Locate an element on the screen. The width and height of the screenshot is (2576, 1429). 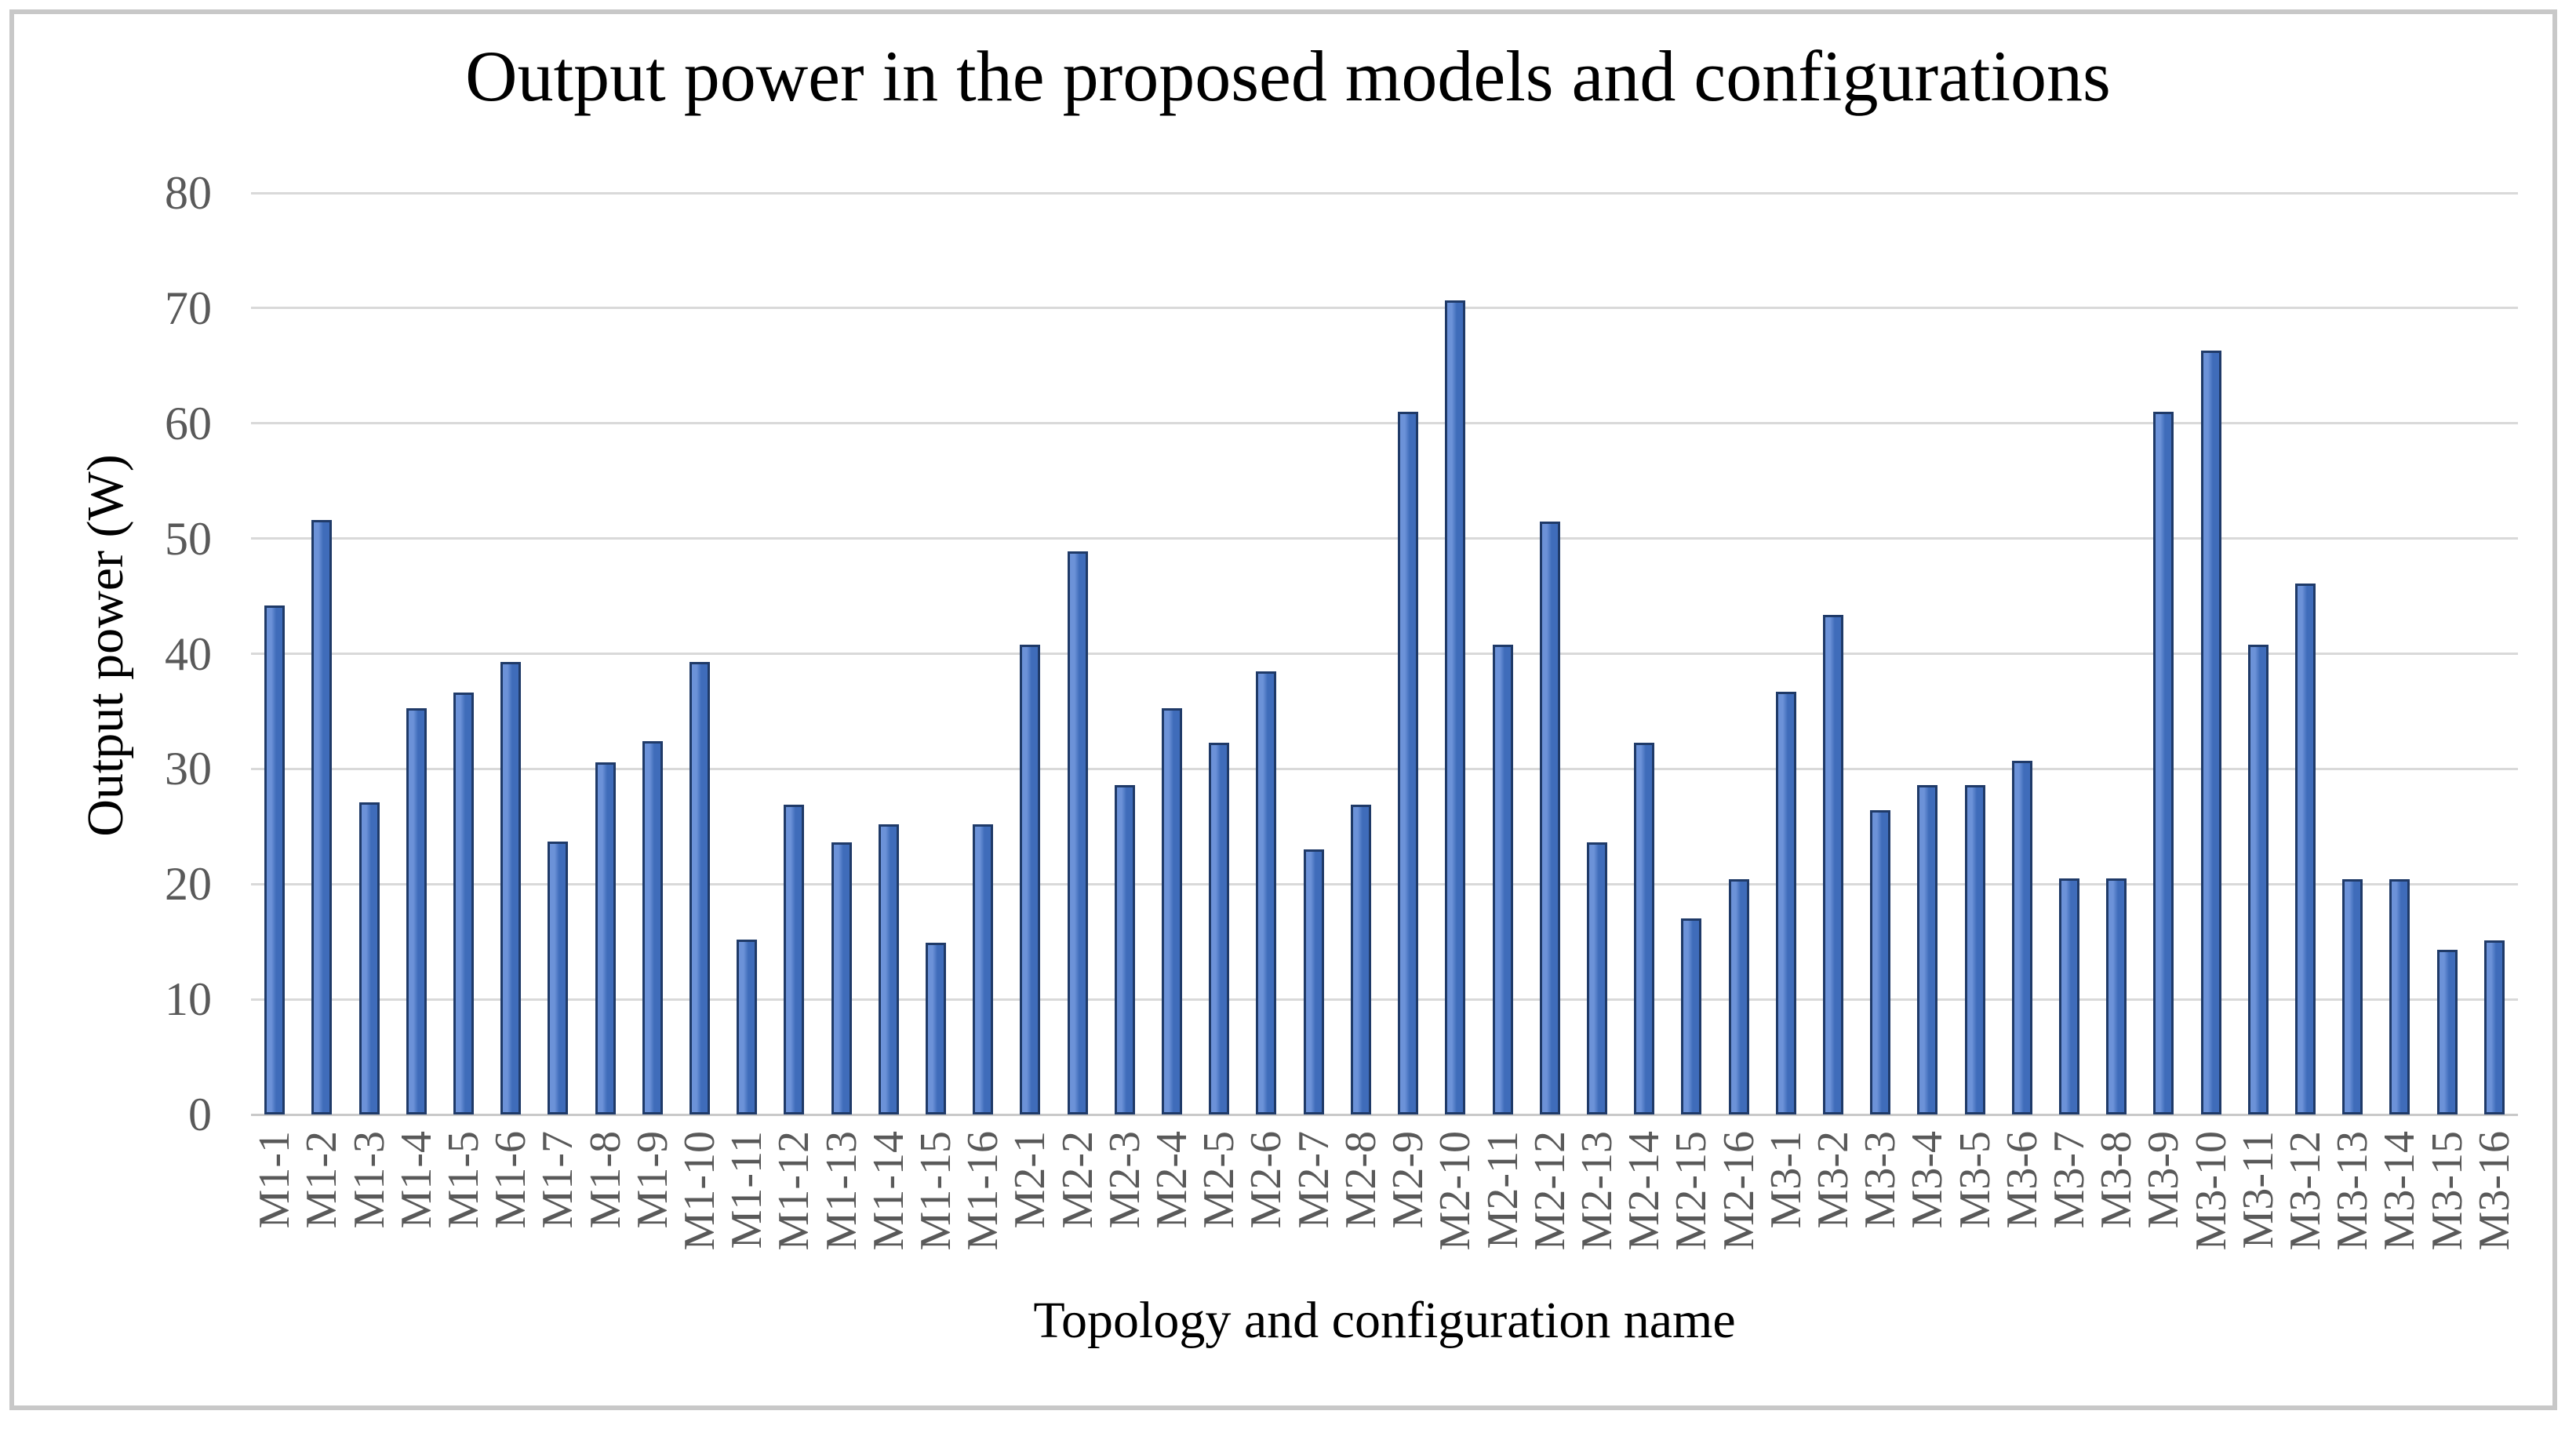
x-tick-label: M3-6 is located at coordinates (2022, 1180).